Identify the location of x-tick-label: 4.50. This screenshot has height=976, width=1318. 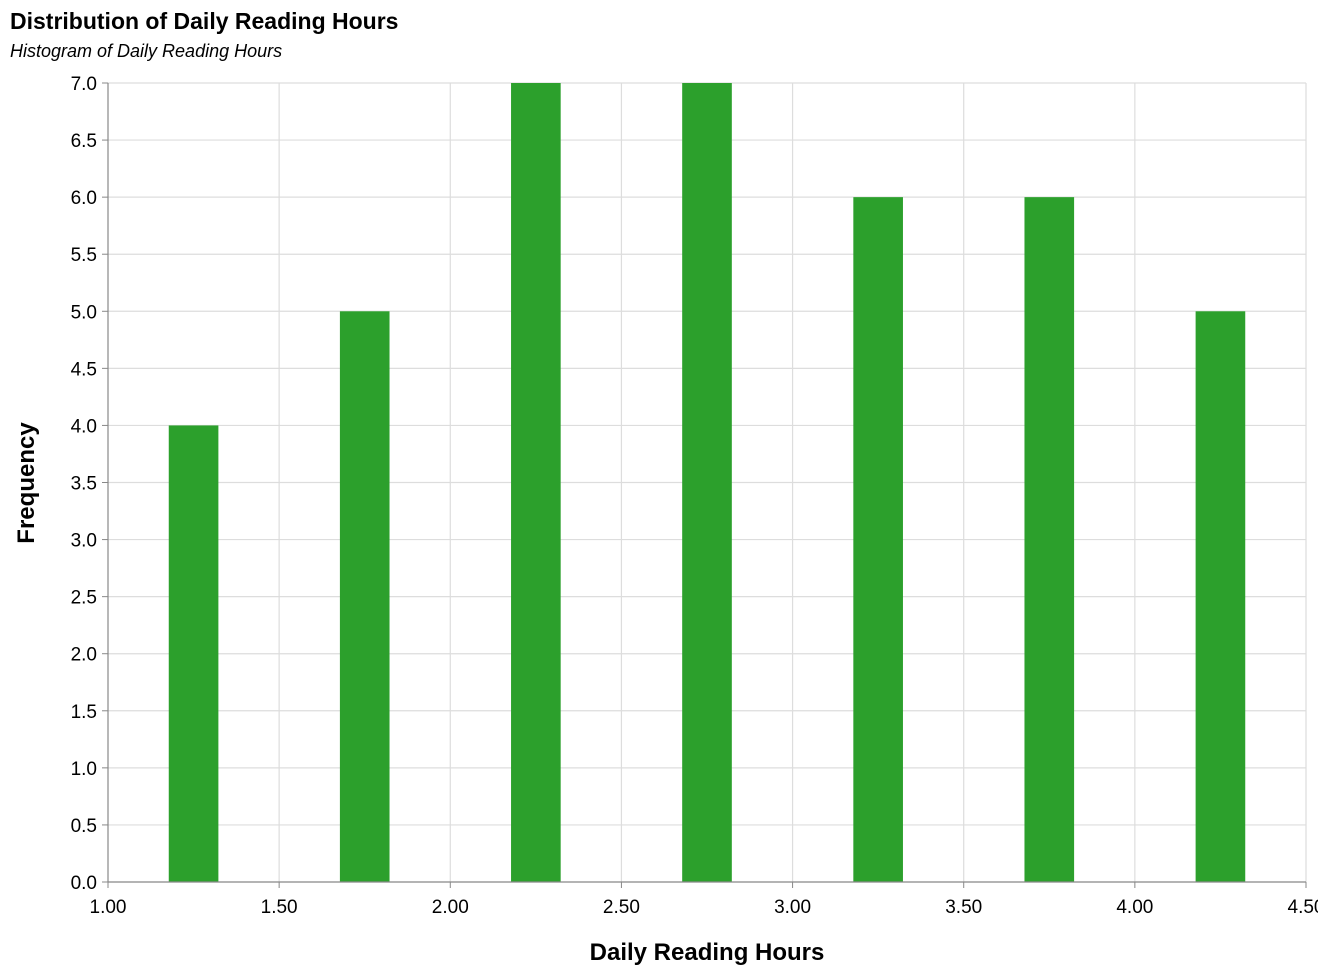
(1303, 907).